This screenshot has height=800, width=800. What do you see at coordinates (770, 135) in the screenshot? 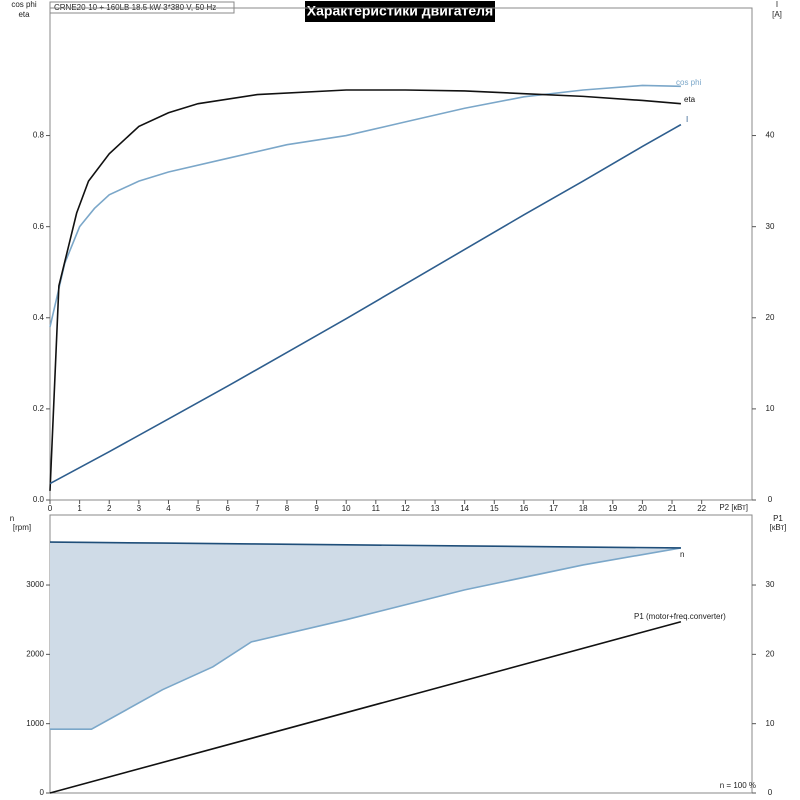
I see `y2-tick-label: 40` at bounding box center [770, 135].